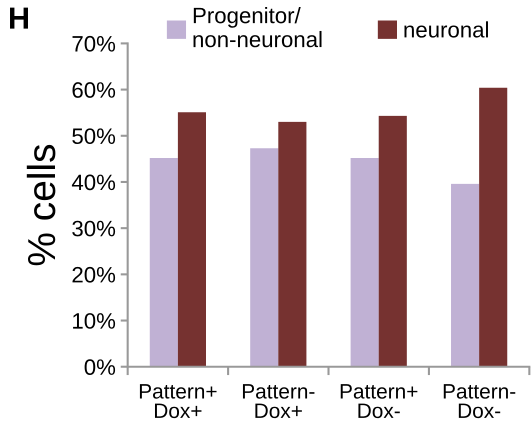  Describe the element at coordinates (94, 44) in the screenshot. I see `y-tick-label: 70%` at that location.